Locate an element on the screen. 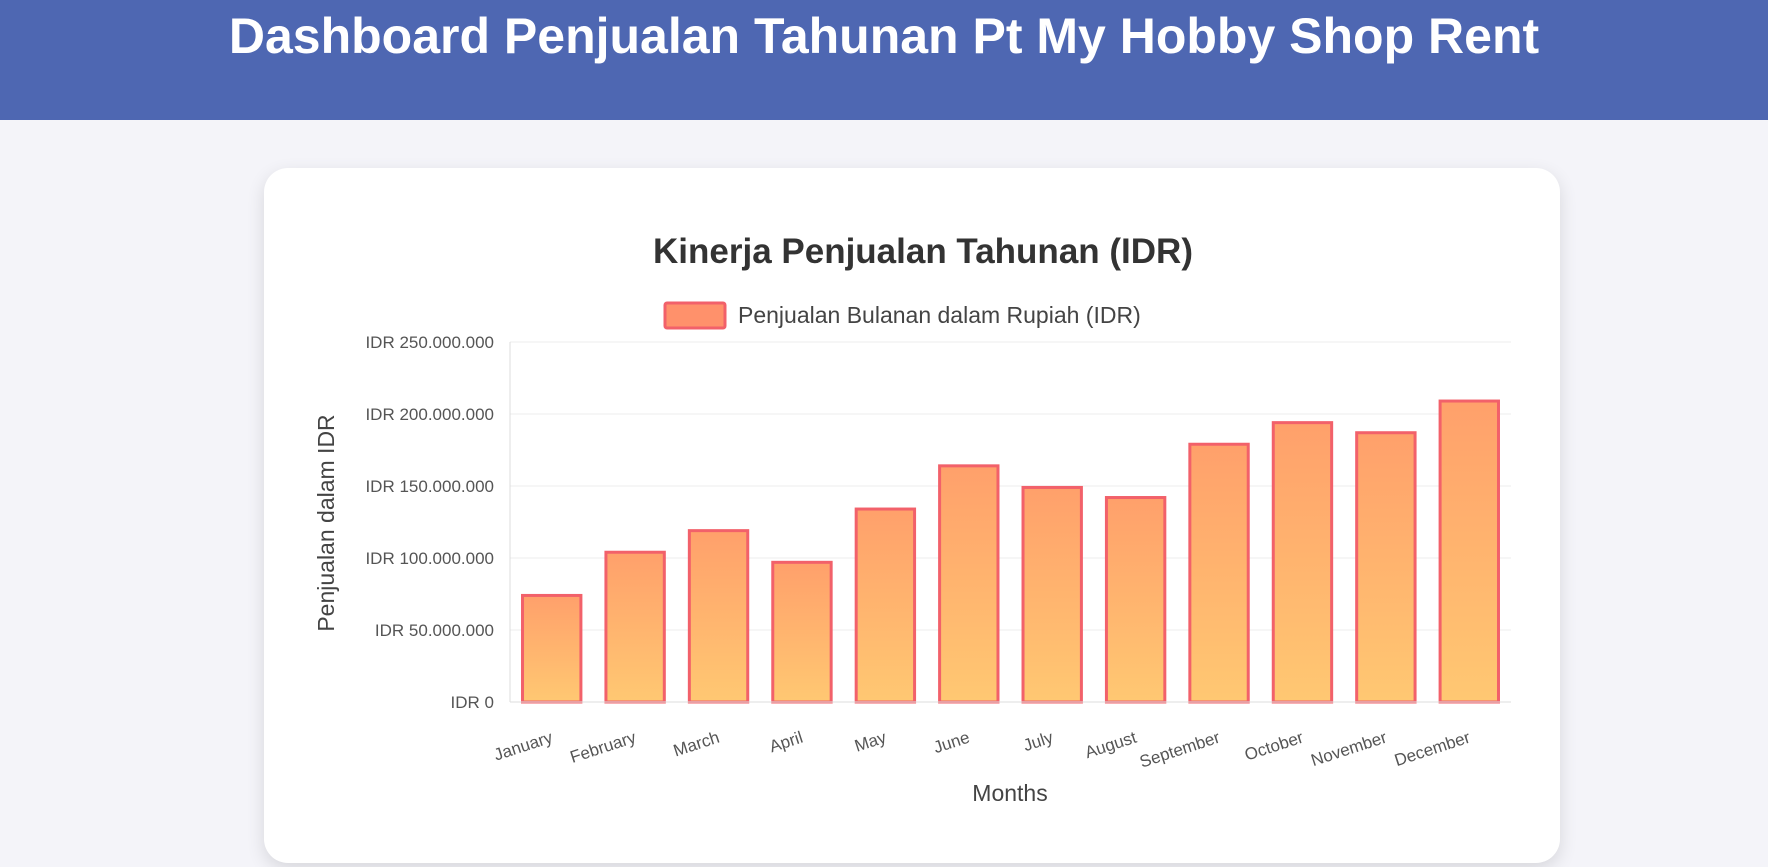 The image size is (1768, 867). bar-november is located at coordinates (1386, 567).